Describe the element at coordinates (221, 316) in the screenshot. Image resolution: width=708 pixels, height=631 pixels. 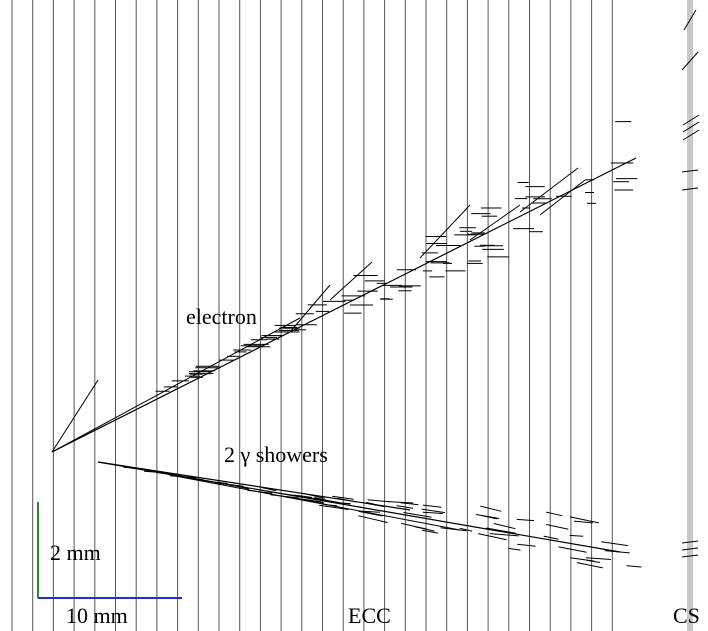
I see `electron-label: electron` at that location.